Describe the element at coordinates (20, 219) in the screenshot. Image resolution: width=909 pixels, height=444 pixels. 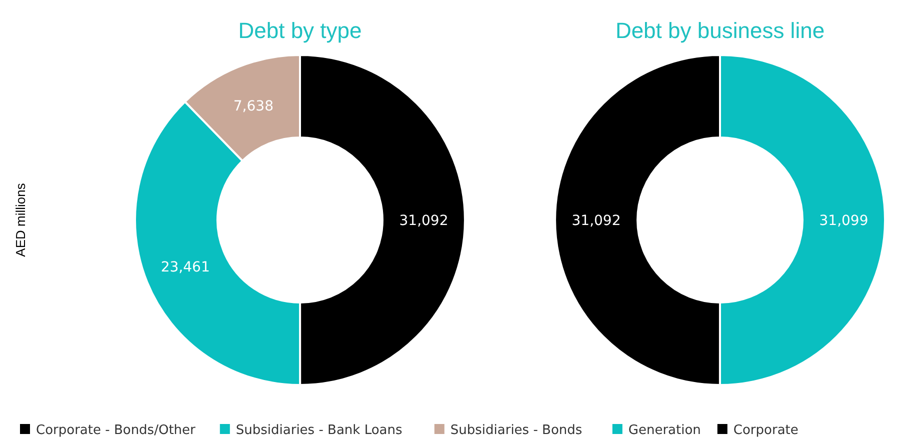
I see `text: AED millions` at that location.